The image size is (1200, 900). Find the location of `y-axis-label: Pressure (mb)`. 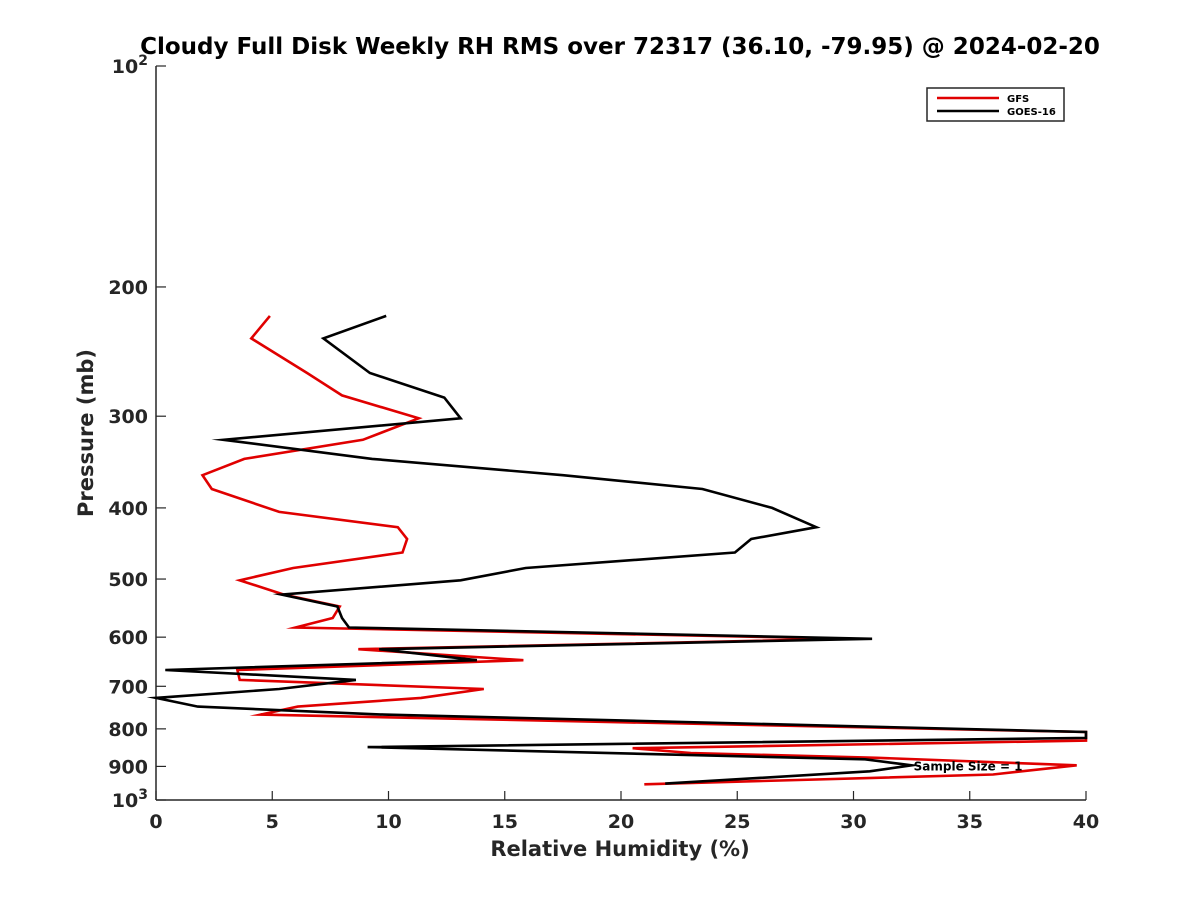

y-axis-label: Pressure (mb) is located at coordinates (86, 433).